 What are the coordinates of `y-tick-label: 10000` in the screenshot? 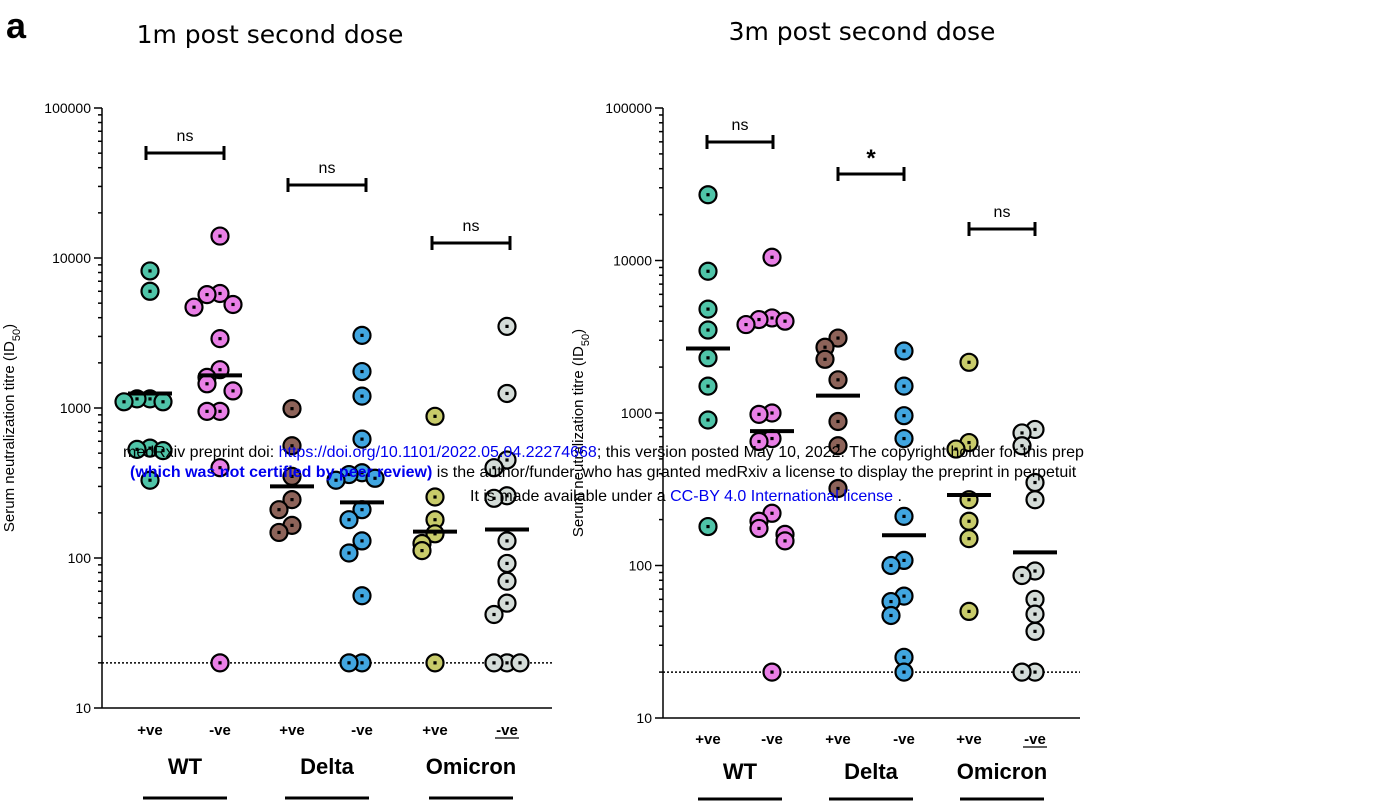 It's located at (632, 261).